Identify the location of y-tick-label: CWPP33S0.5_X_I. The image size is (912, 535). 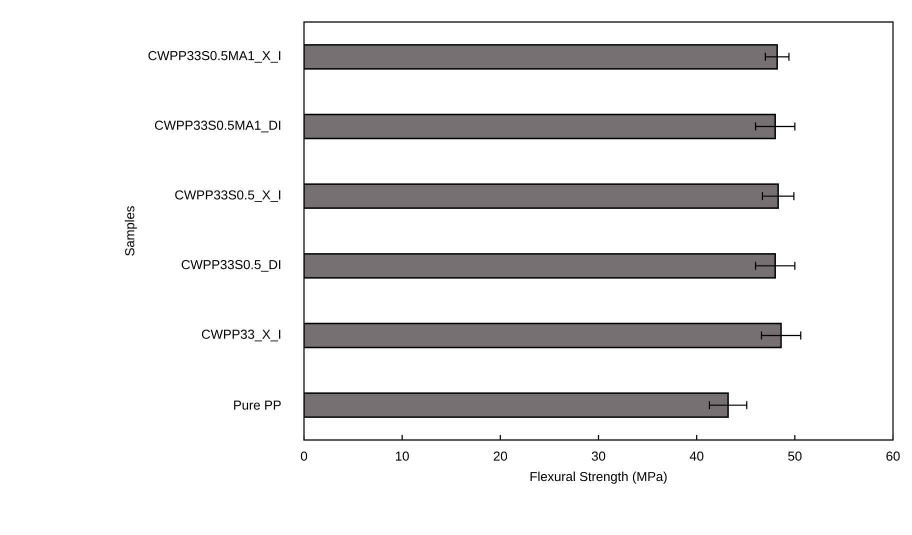
(227, 196).